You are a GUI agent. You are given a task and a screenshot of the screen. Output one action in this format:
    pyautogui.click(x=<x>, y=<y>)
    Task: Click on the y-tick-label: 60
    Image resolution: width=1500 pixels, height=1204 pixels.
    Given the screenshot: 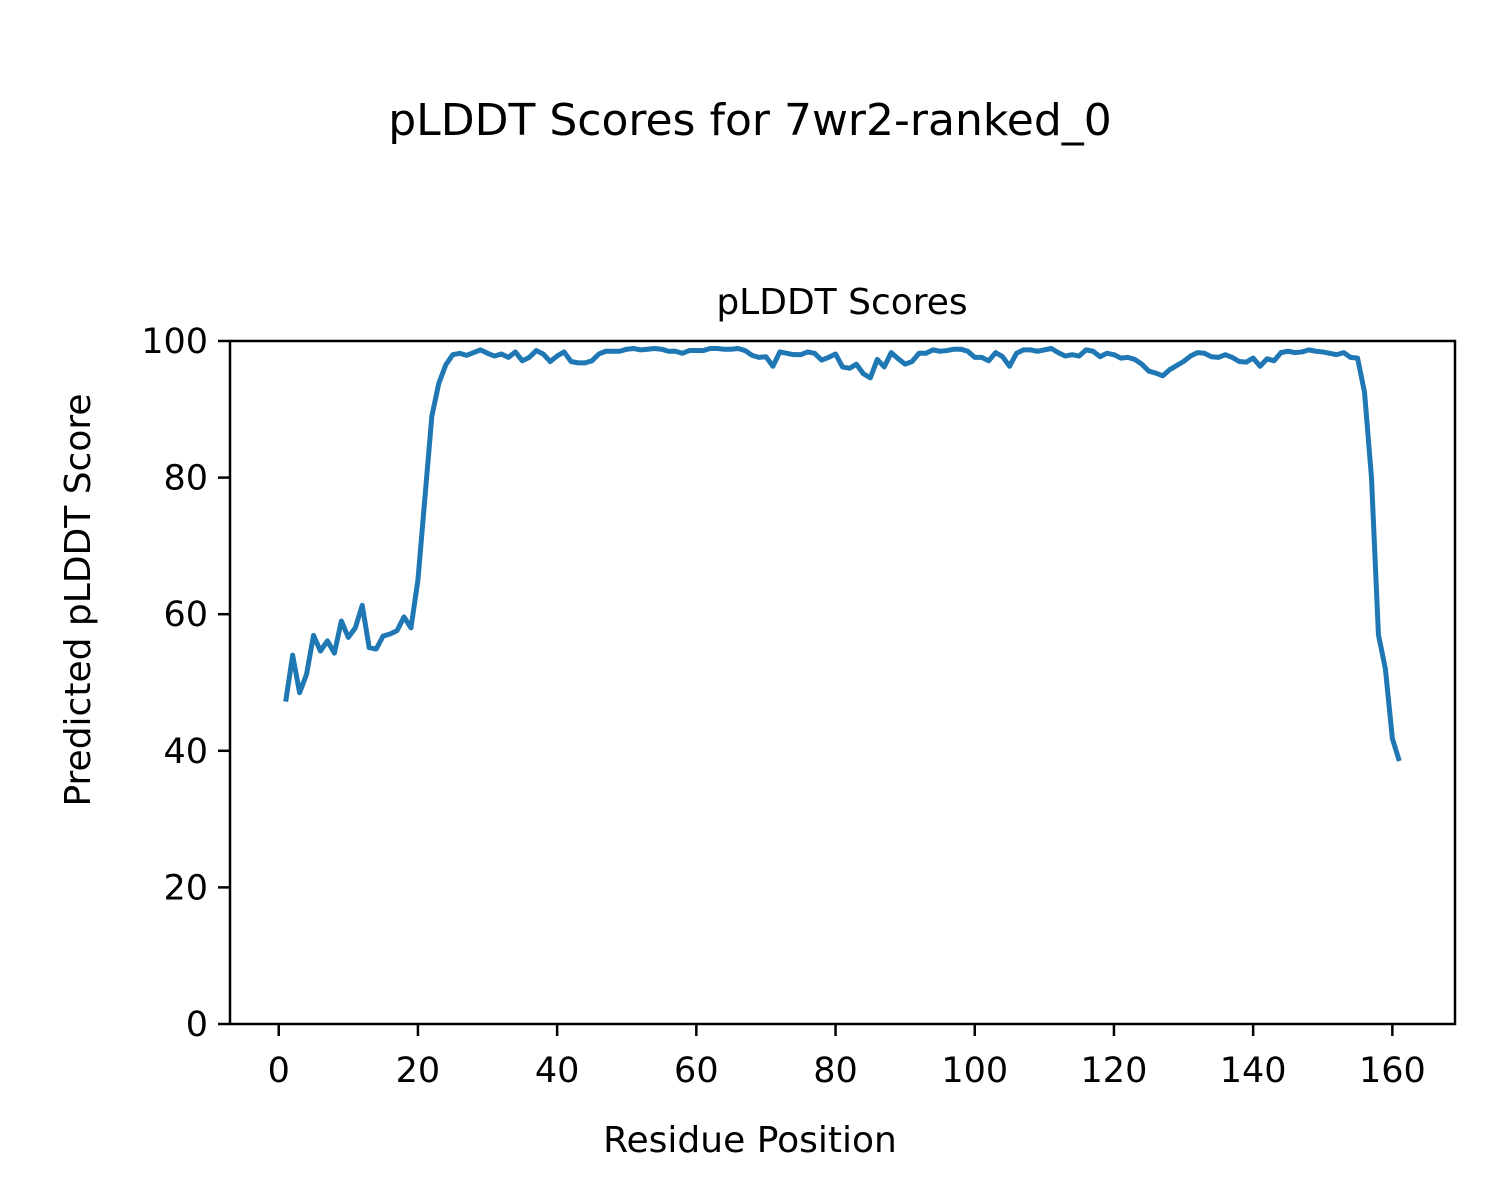 What is the action you would take?
    pyautogui.click(x=185, y=615)
    